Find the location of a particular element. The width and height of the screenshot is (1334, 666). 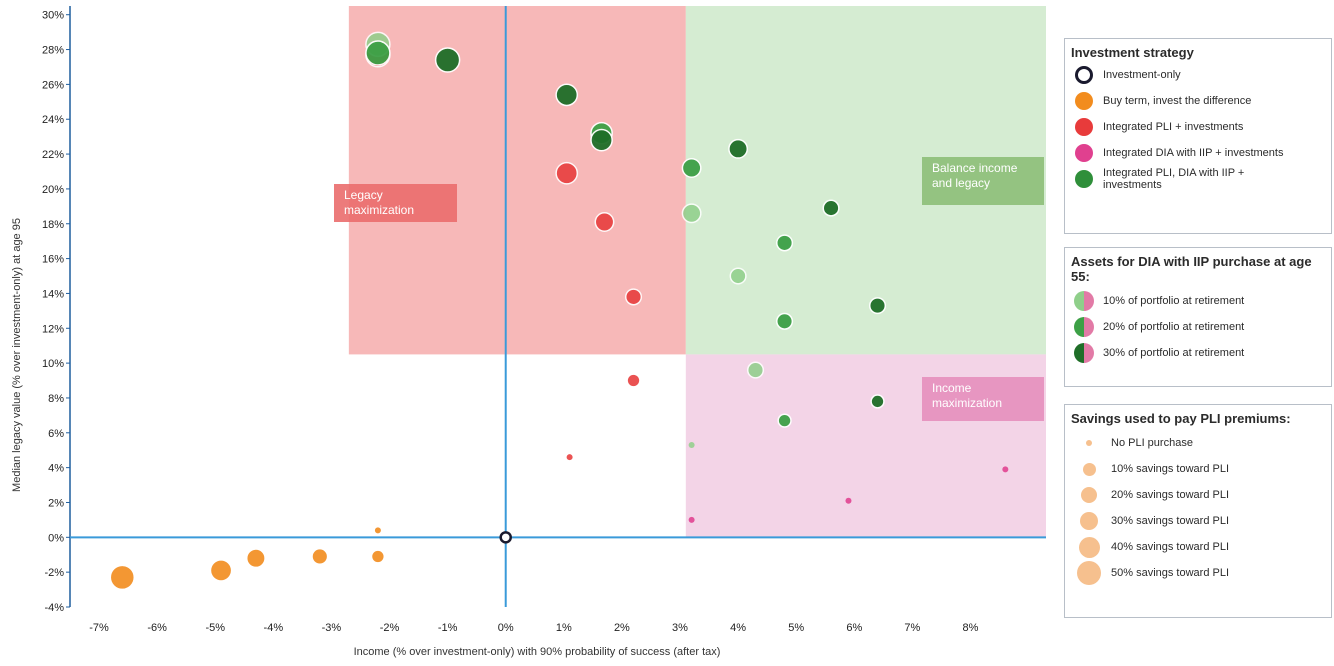

point-investment-only is located at coordinates (505, 537).